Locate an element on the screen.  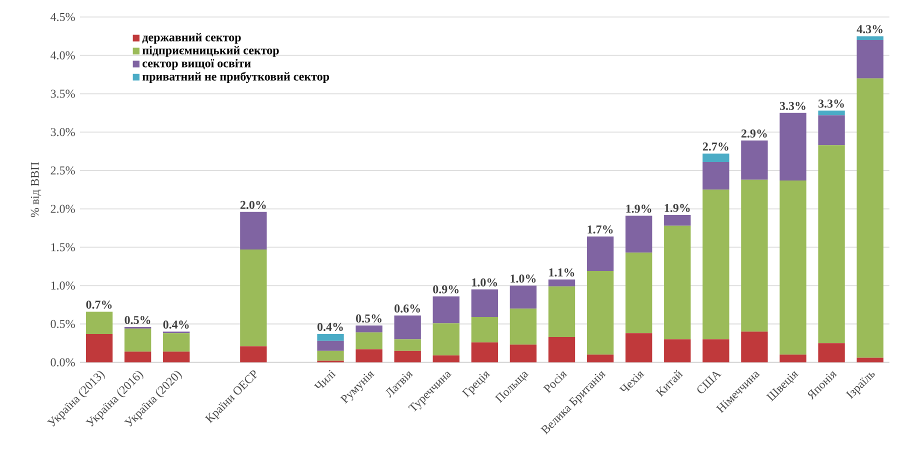
total-label: 0.7% is located at coordinates (99, 304).